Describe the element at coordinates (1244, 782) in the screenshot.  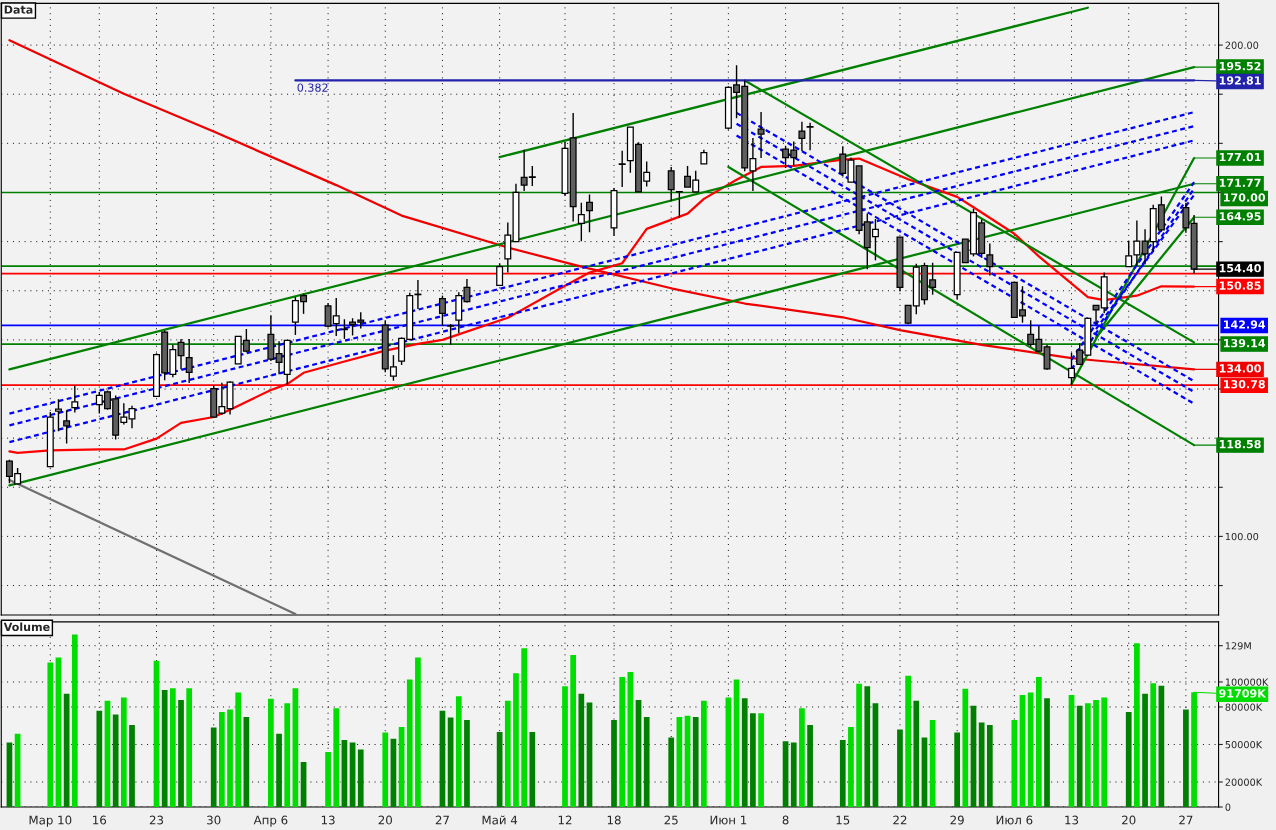
I see `y-tick-label: 20000K` at that location.